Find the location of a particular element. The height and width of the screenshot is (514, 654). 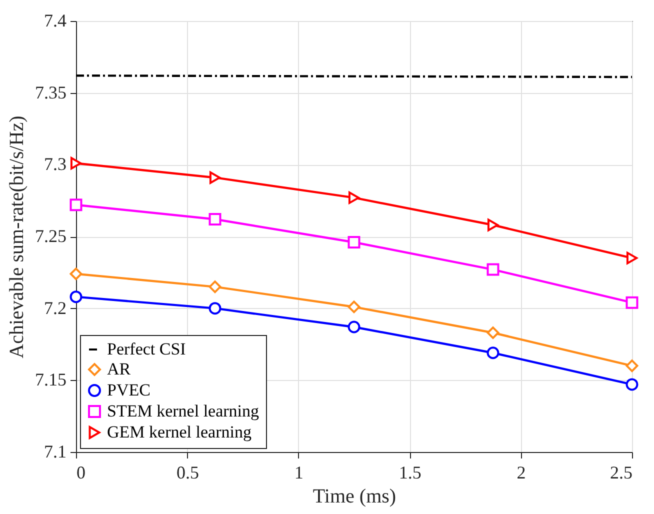

x-tick-label: 1.5 is located at coordinates (410, 472).